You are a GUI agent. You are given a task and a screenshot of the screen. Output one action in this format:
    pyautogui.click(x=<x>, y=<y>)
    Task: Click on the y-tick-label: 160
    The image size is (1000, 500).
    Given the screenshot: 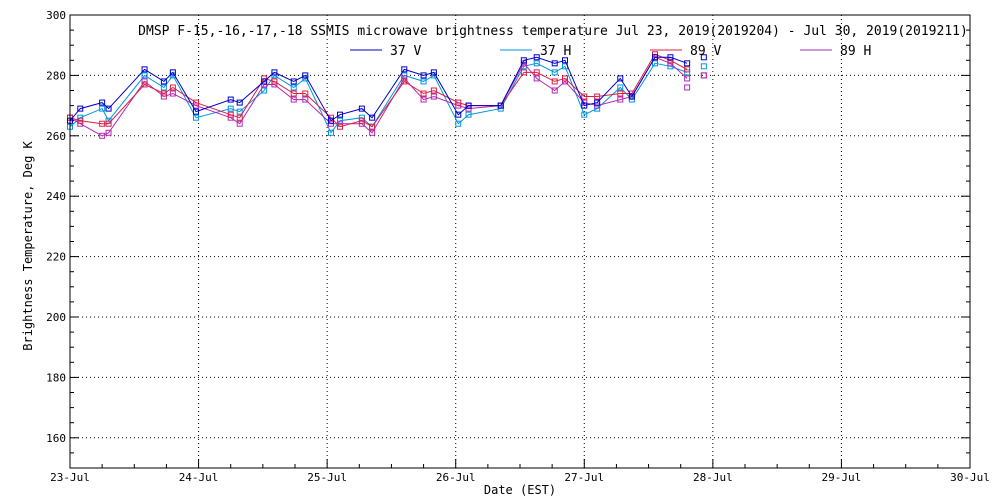 What is the action you would take?
    pyautogui.click(x=56, y=438)
    